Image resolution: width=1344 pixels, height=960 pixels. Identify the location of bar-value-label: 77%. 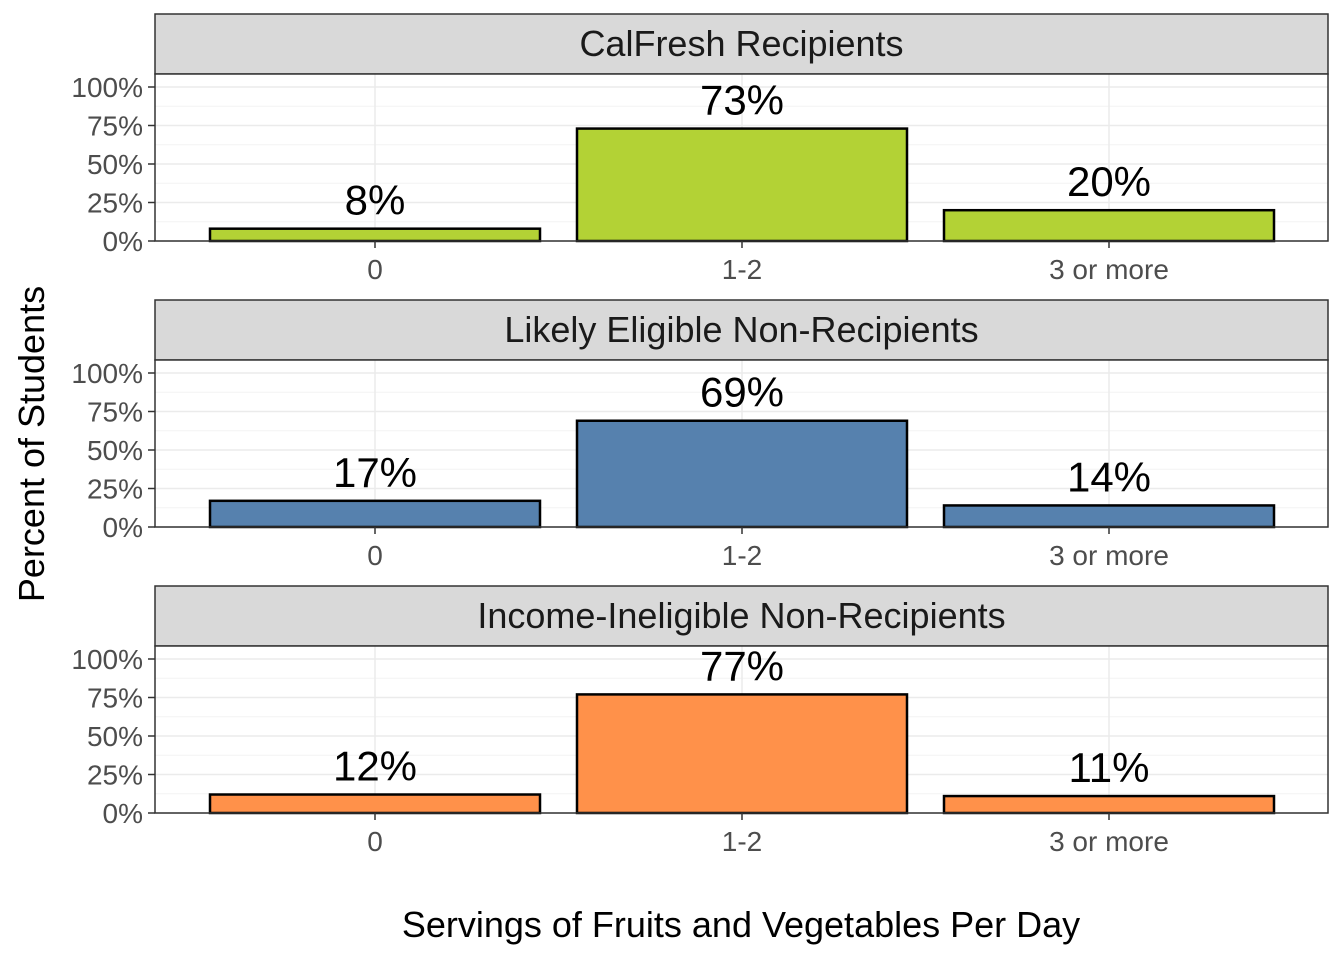
(742, 665).